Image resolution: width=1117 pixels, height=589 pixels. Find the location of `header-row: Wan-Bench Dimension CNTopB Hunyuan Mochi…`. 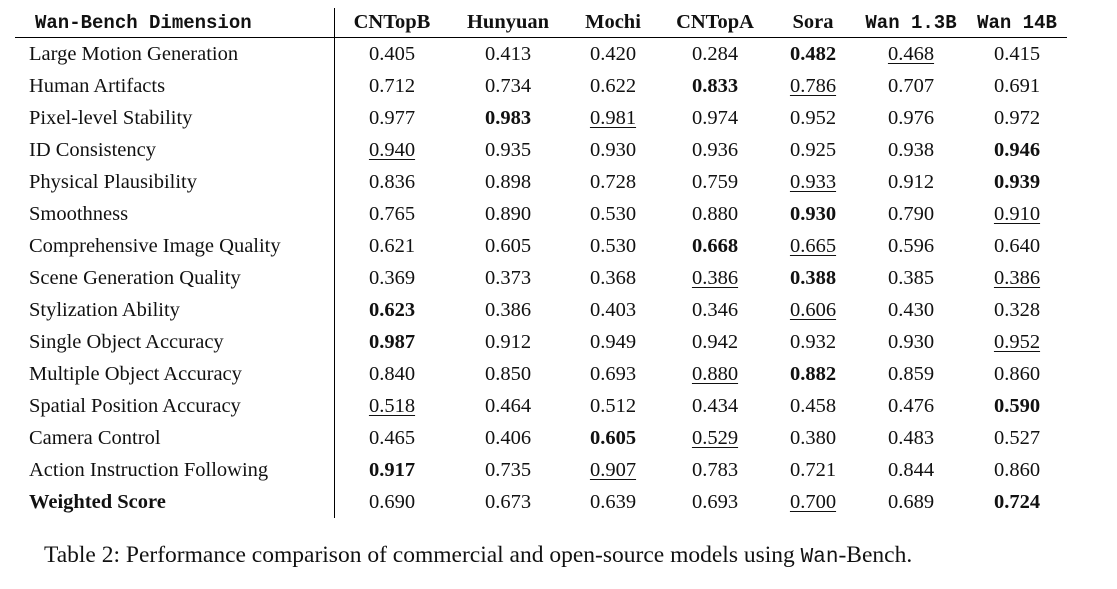

header-row: Wan-Bench Dimension CNTopB Hunyuan Mochi… is located at coordinates (541, 23).